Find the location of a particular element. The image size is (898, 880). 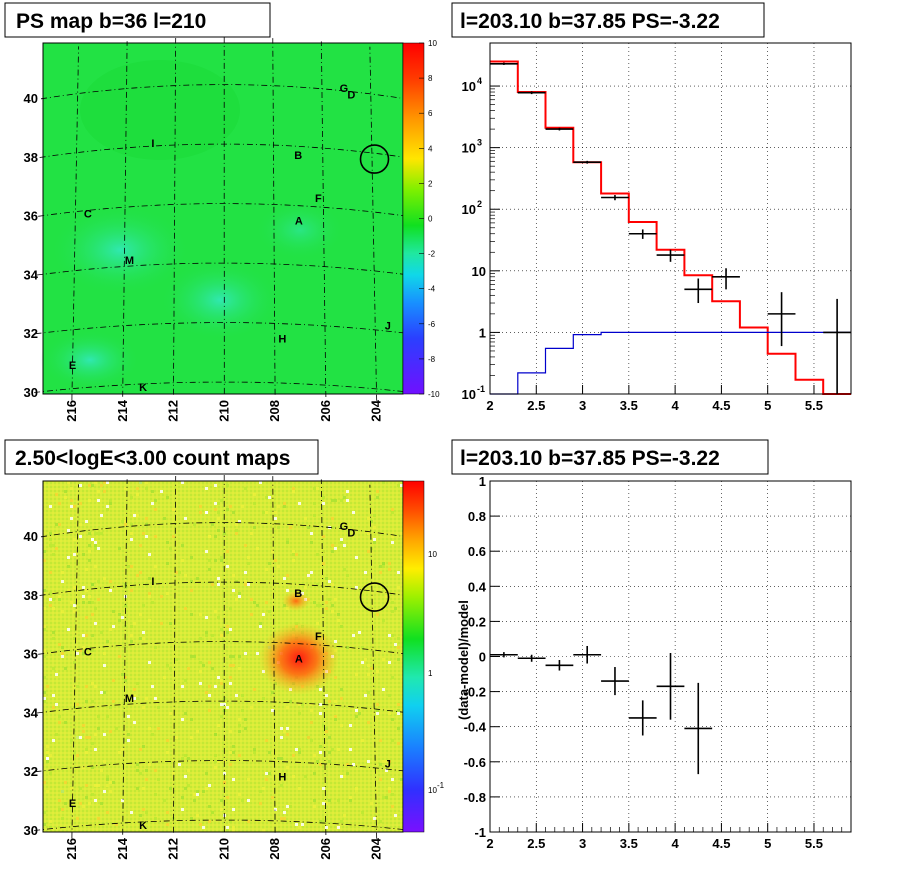

count-map-y-tick-label: 36 is located at coordinates (31, 654).